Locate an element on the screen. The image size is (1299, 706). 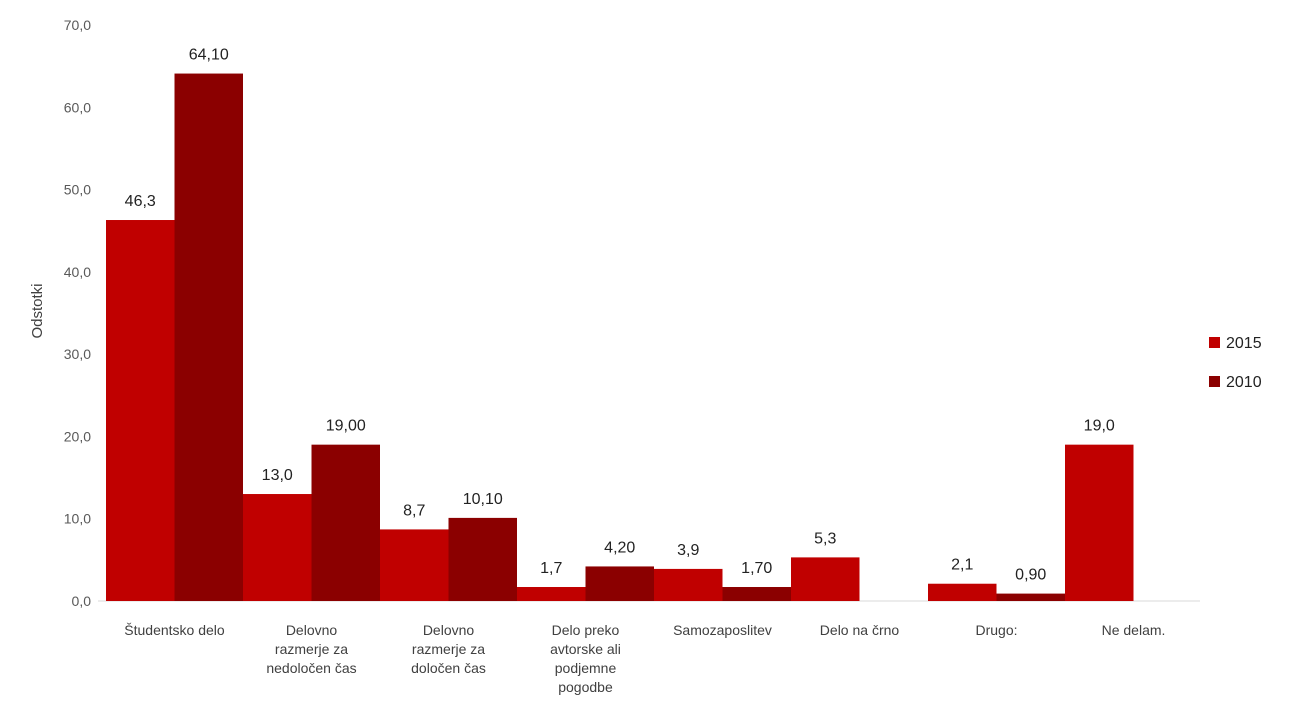
y-tick-label: 0,0 is located at coordinates (82, 601).